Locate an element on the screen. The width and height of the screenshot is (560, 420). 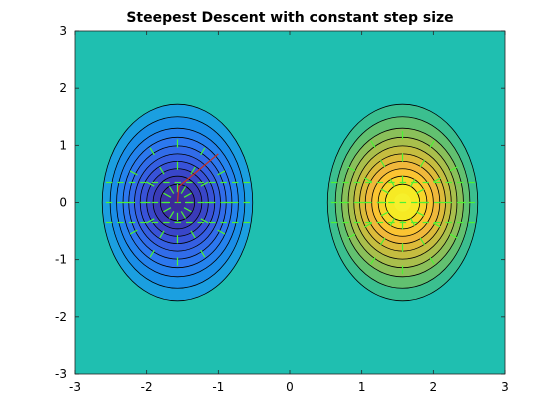
y-tick-label: 0 is located at coordinates (63, 203).